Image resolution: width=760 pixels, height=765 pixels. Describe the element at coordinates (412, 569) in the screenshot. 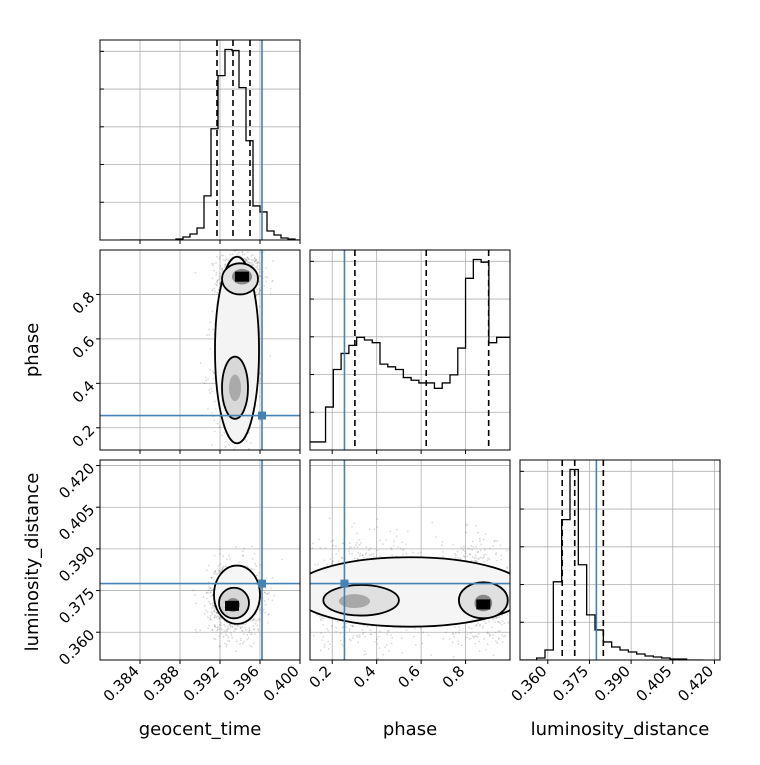

I see `panel-luminosity-distance-vs-phase` at that location.